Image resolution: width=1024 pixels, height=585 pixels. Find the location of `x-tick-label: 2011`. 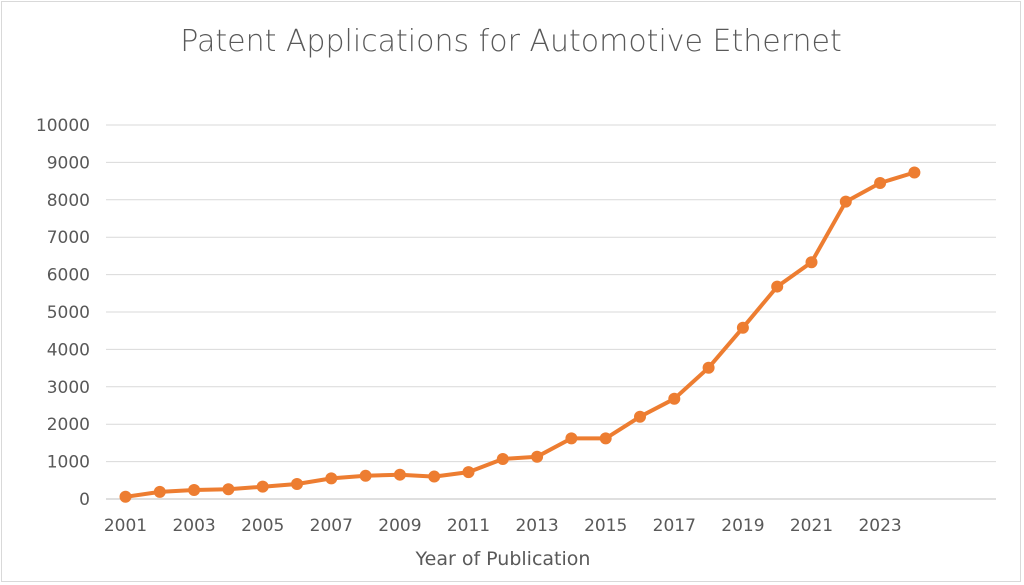

x-tick-label: 2011 is located at coordinates (468, 526).